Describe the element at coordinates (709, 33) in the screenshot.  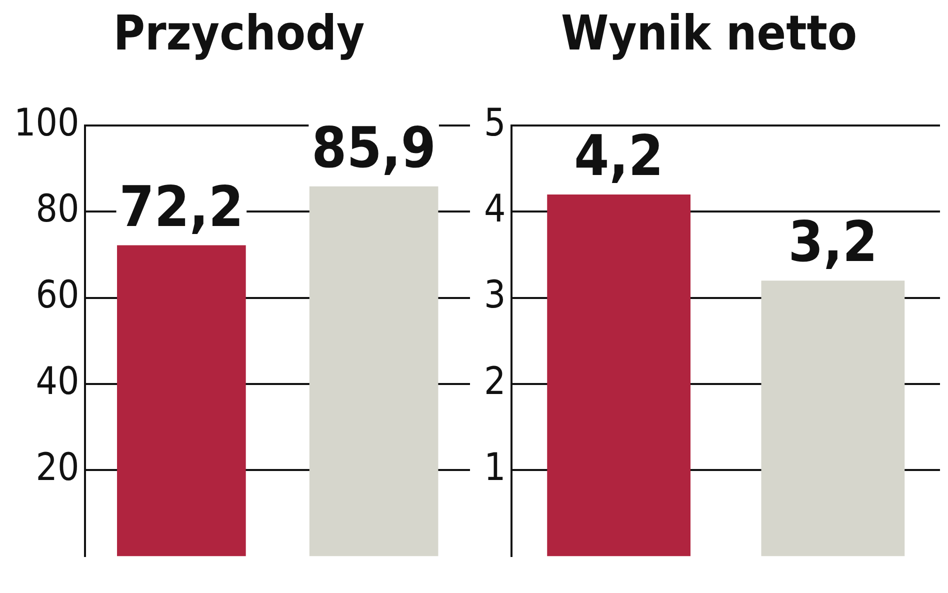
I see `chart-title: Wynik netto` at that location.